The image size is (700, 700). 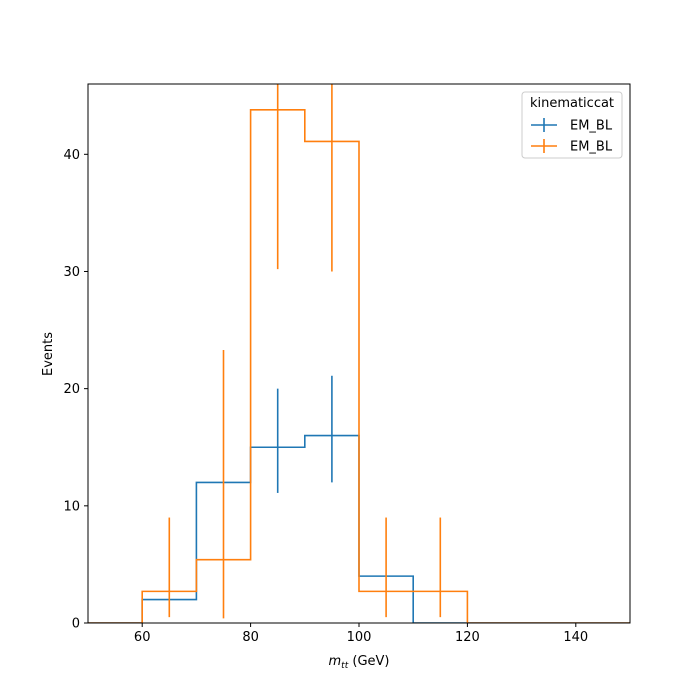 What do you see at coordinates (71, 389) in the screenshot?
I see `y-tick-label: 20` at bounding box center [71, 389].